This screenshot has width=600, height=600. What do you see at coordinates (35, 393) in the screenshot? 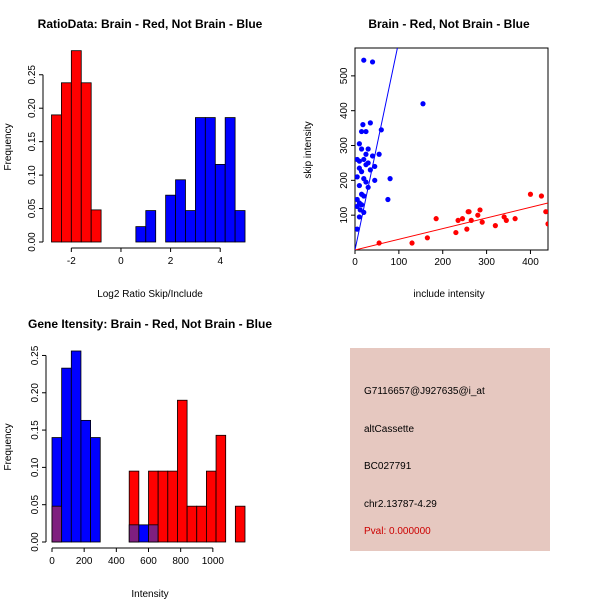
I see `intensity-histogram-y-tick-label: 0.20` at bounding box center [35, 393].